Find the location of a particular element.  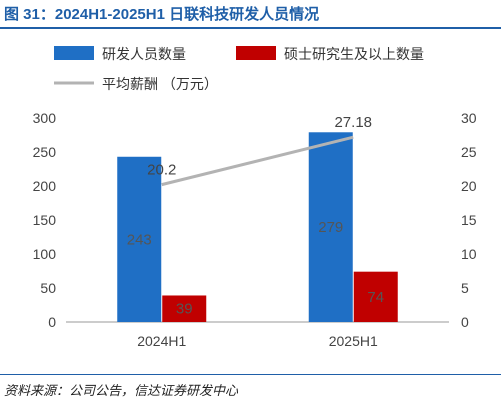

y-right-tick-label: 15 is located at coordinates (469, 220).